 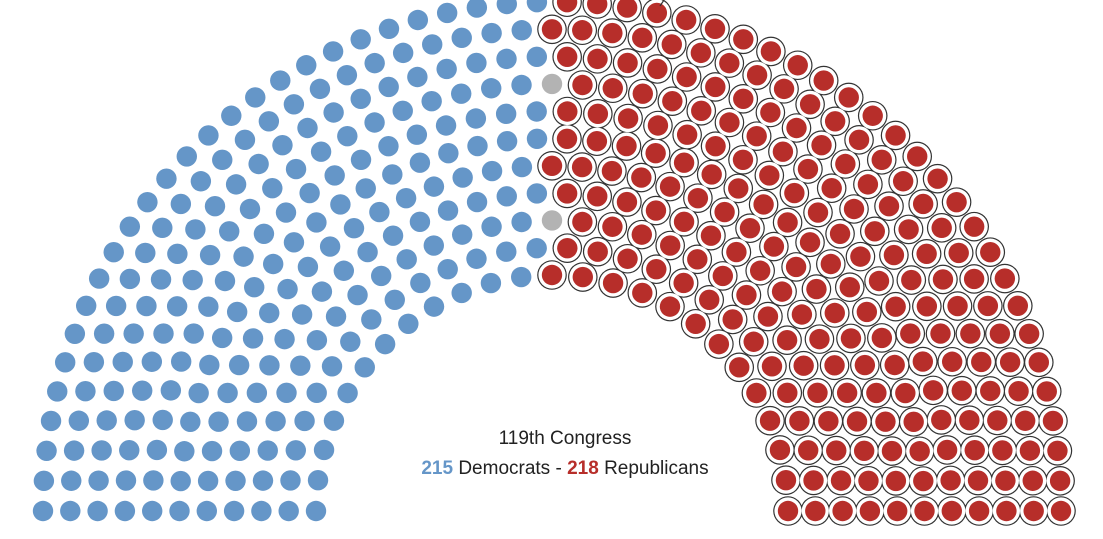 What do you see at coordinates (656, 468) in the screenshot?
I see `republican-label: Republicans` at bounding box center [656, 468].